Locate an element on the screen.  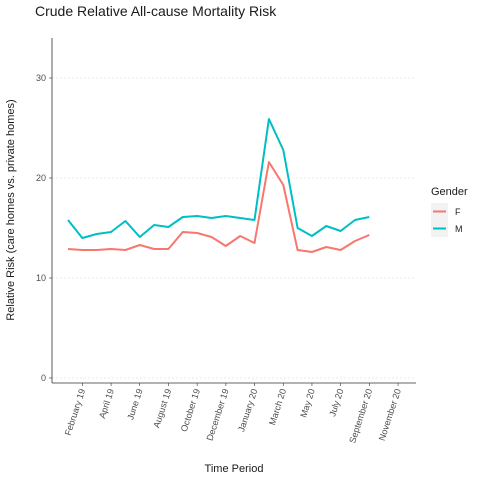
x-tick-label: August 19 is located at coordinates (162, 409).